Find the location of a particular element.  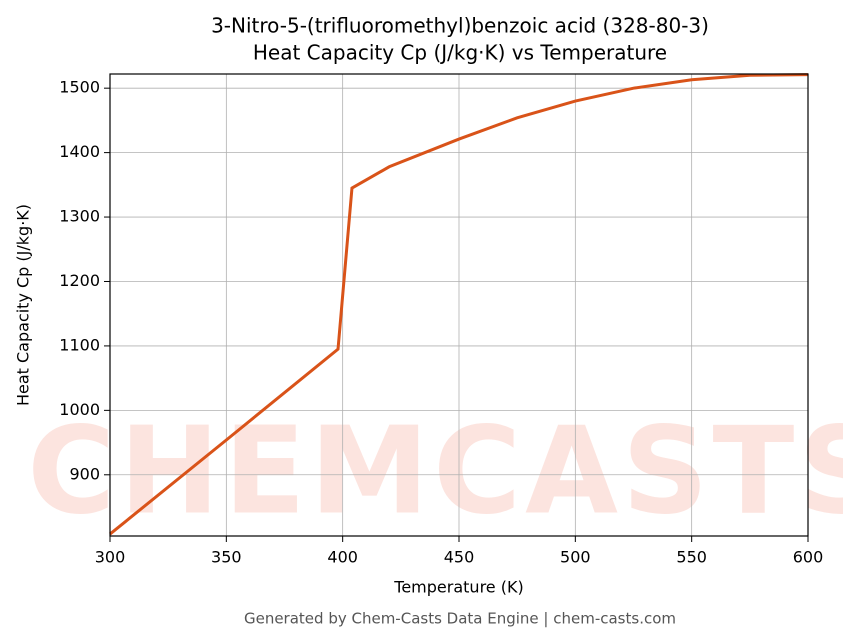

y-tick-label: 900 is located at coordinates (84, 473).